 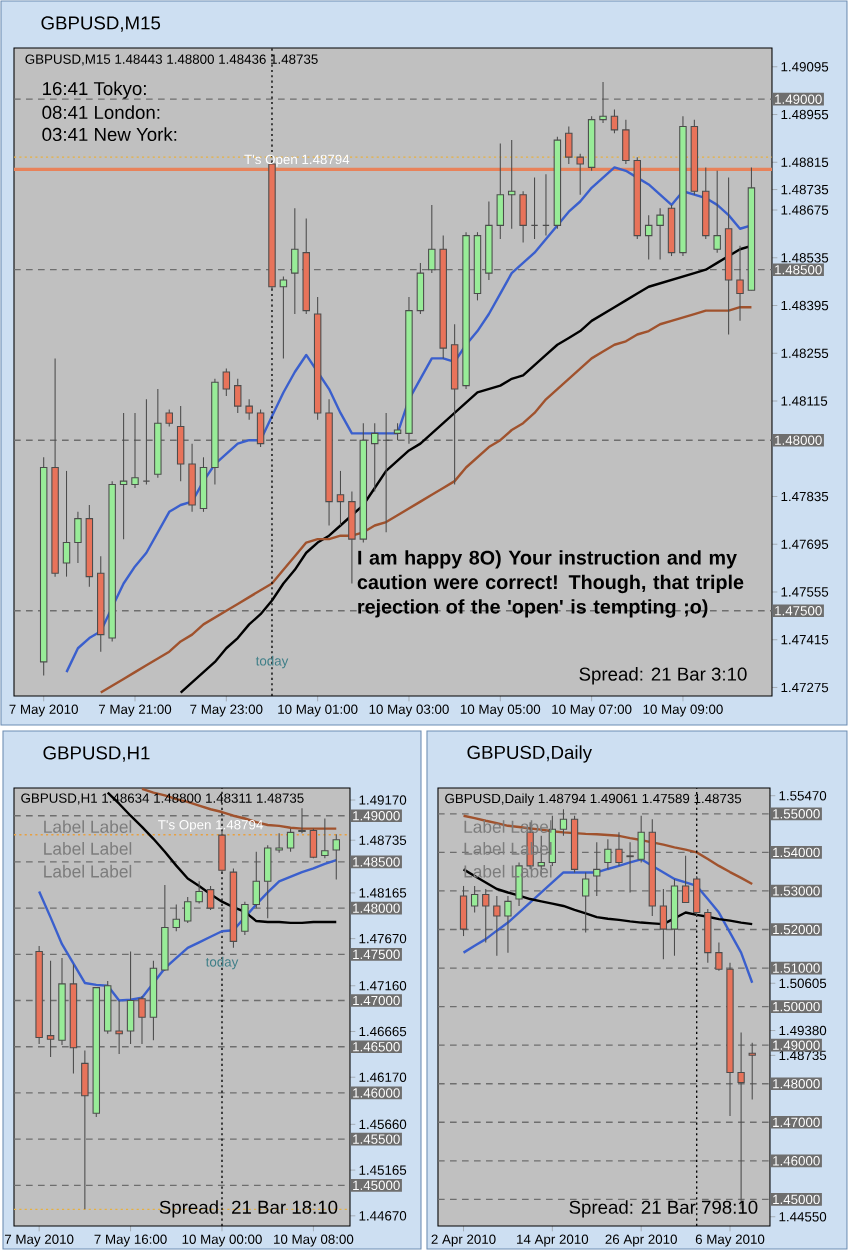 What do you see at coordinates (663, 676) in the screenshot?
I see `annotation: Spread: 21 Bar 3:10` at bounding box center [663, 676].